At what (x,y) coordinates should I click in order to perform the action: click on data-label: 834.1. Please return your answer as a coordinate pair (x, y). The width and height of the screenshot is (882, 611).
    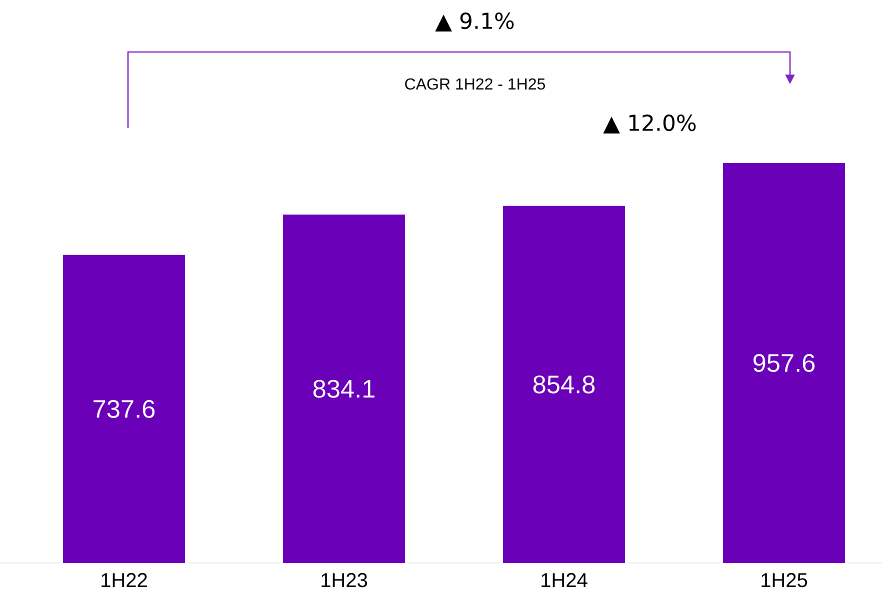
    Looking at the image, I should click on (343, 389).